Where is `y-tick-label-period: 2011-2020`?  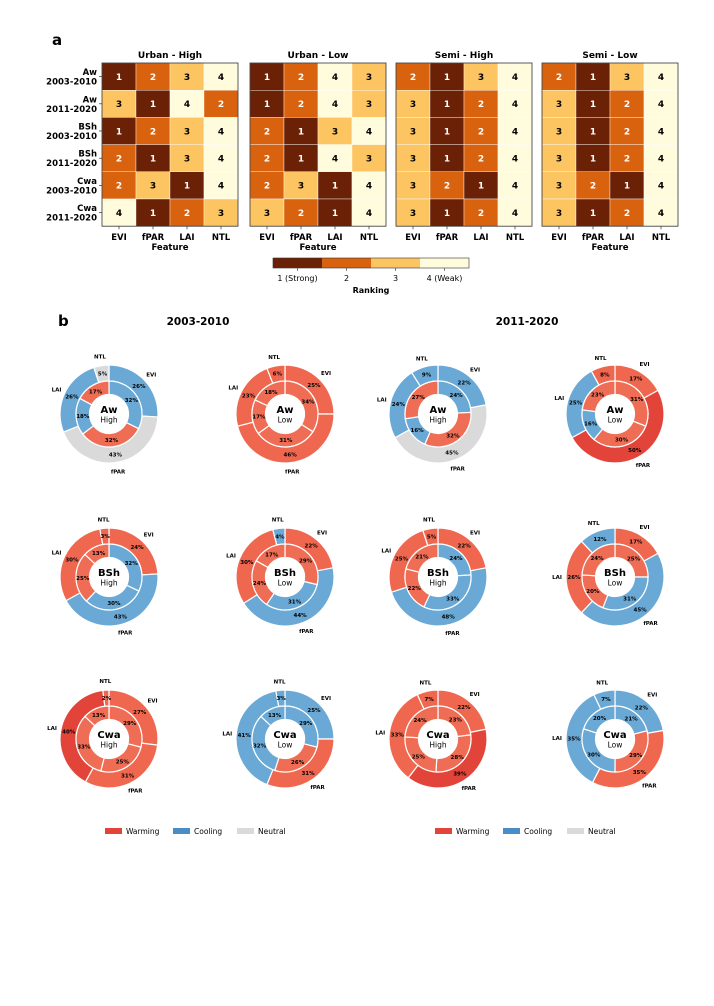
y-tick-label-period: 2011-2020 is located at coordinates (71, 164).